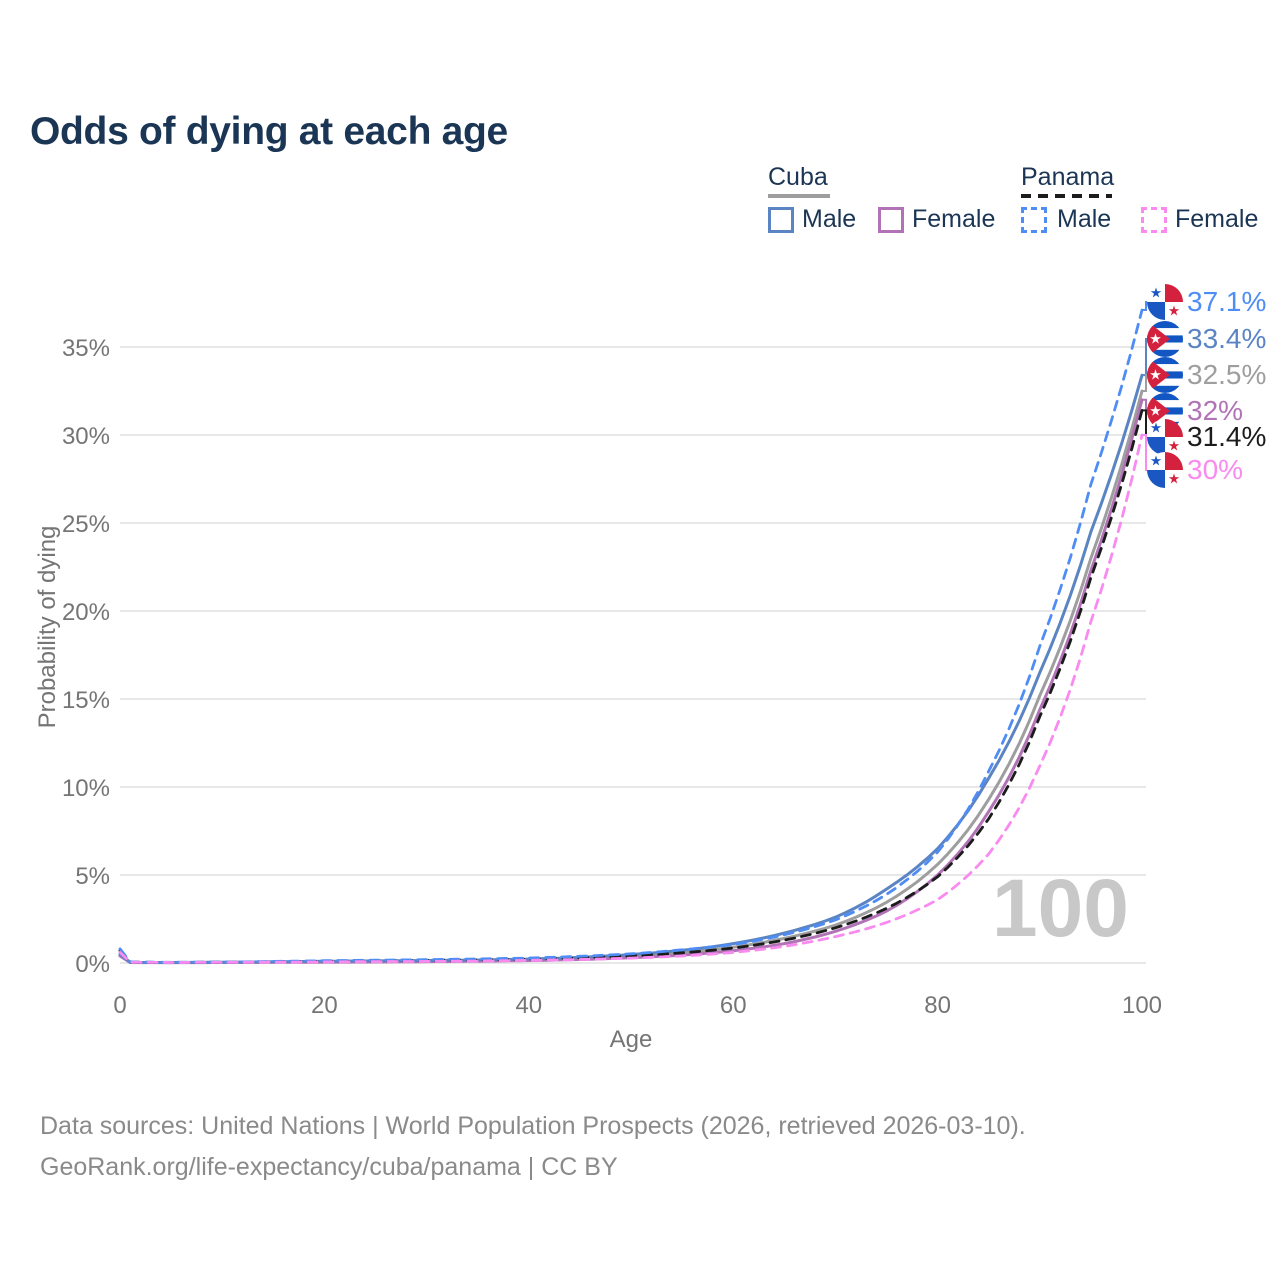  Describe the element at coordinates (528, 1005) in the screenshot. I see `x-tick-label: 40` at that location.